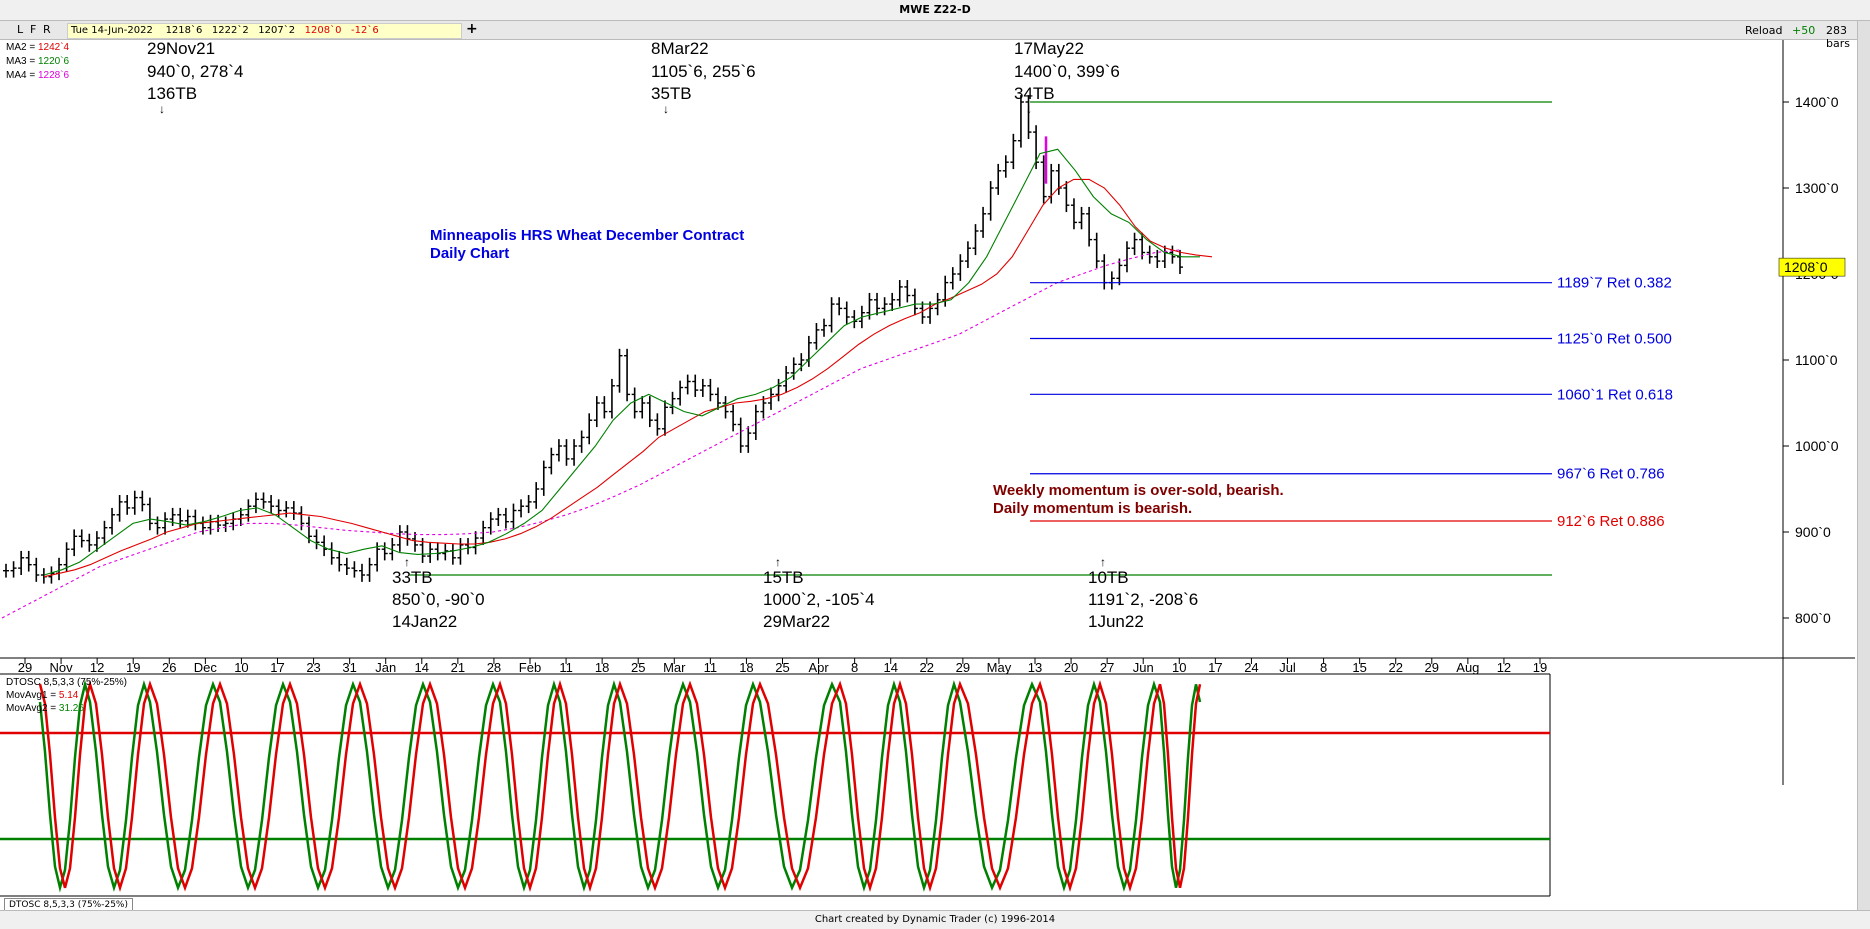 The width and height of the screenshot is (1870, 929). What do you see at coordinates (1614, 283) in the screenshot?
I see `retracement-label: 1189`7 Ret 0.382` at bounding box center [1614, 283].